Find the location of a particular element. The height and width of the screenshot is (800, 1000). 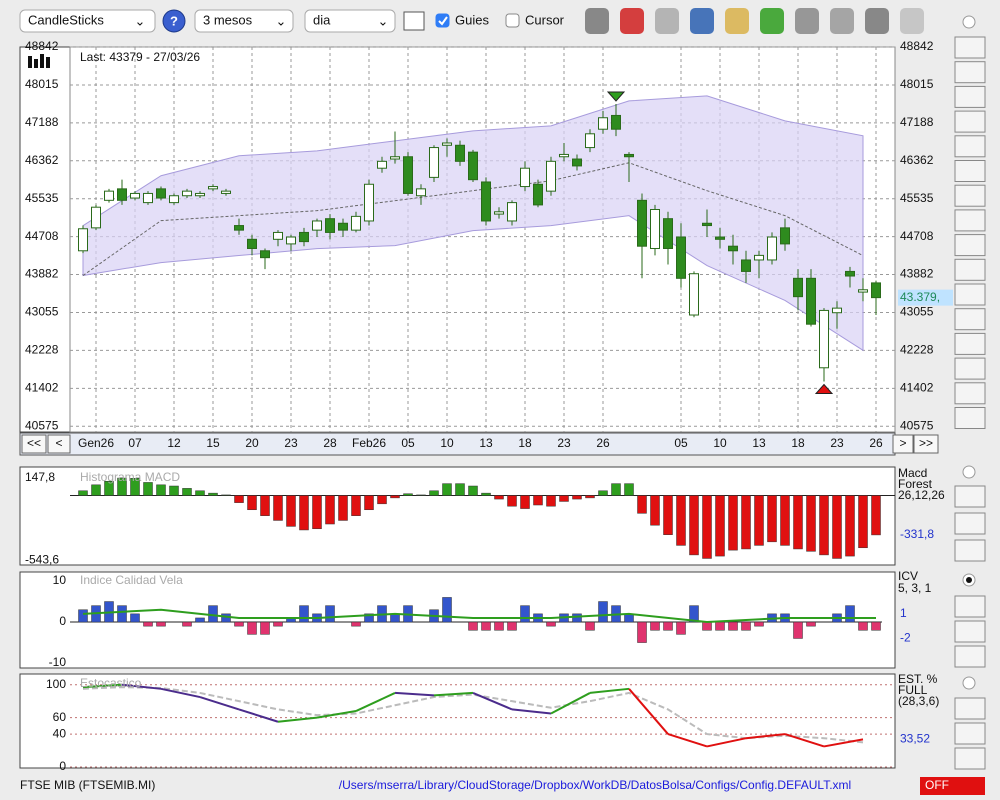

x-tick-label: 13 is located at coordinates (486, 443).